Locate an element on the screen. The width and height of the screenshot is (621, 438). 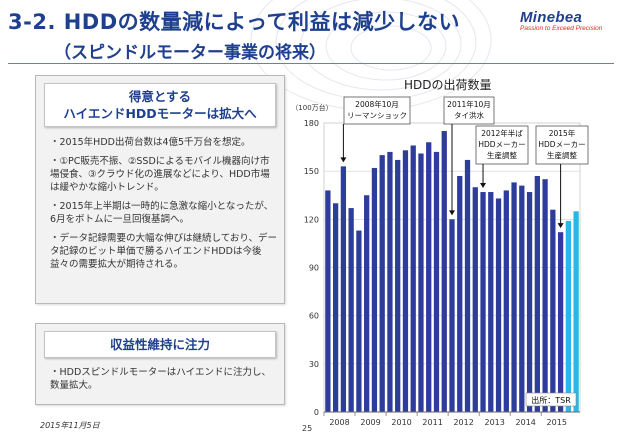
x-tick-label: 2012 is located at coordinates (463, 422).